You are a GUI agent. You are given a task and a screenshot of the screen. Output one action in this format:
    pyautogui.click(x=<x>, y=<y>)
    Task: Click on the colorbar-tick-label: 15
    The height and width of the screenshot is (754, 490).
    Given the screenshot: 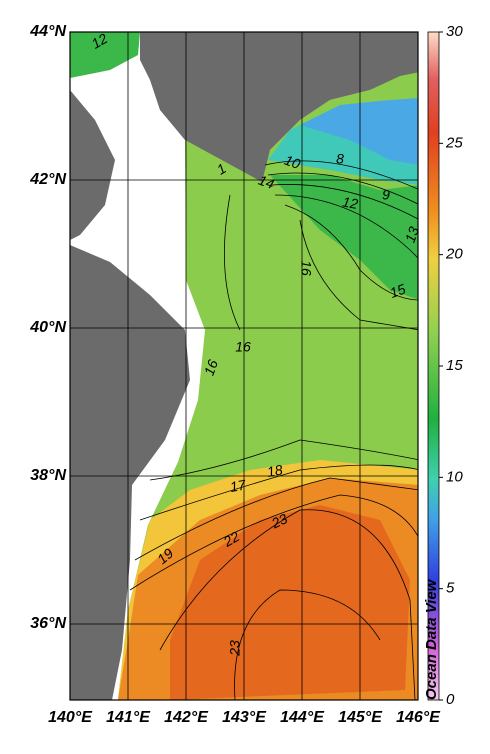 What is the action you would take?
    pyautogui.click(x=454, y=365)
    